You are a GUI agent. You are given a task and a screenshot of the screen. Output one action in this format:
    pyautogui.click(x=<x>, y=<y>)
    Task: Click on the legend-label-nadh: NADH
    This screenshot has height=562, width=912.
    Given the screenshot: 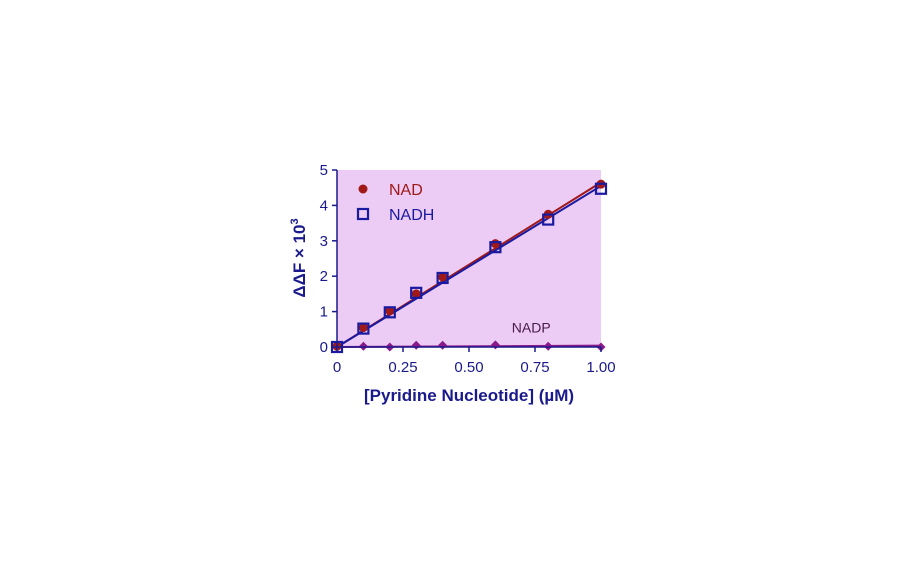 What is the action you would take?
    pyautogui.click(x=411, y=215)
    